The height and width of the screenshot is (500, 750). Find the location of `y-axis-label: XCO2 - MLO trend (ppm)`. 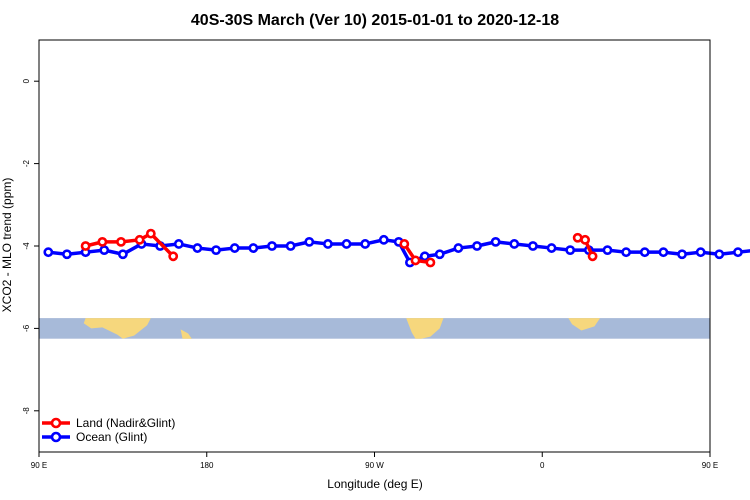

y-axis-label: XCO2 - MLO trend (ppm) is located at coordinates (7, 245).